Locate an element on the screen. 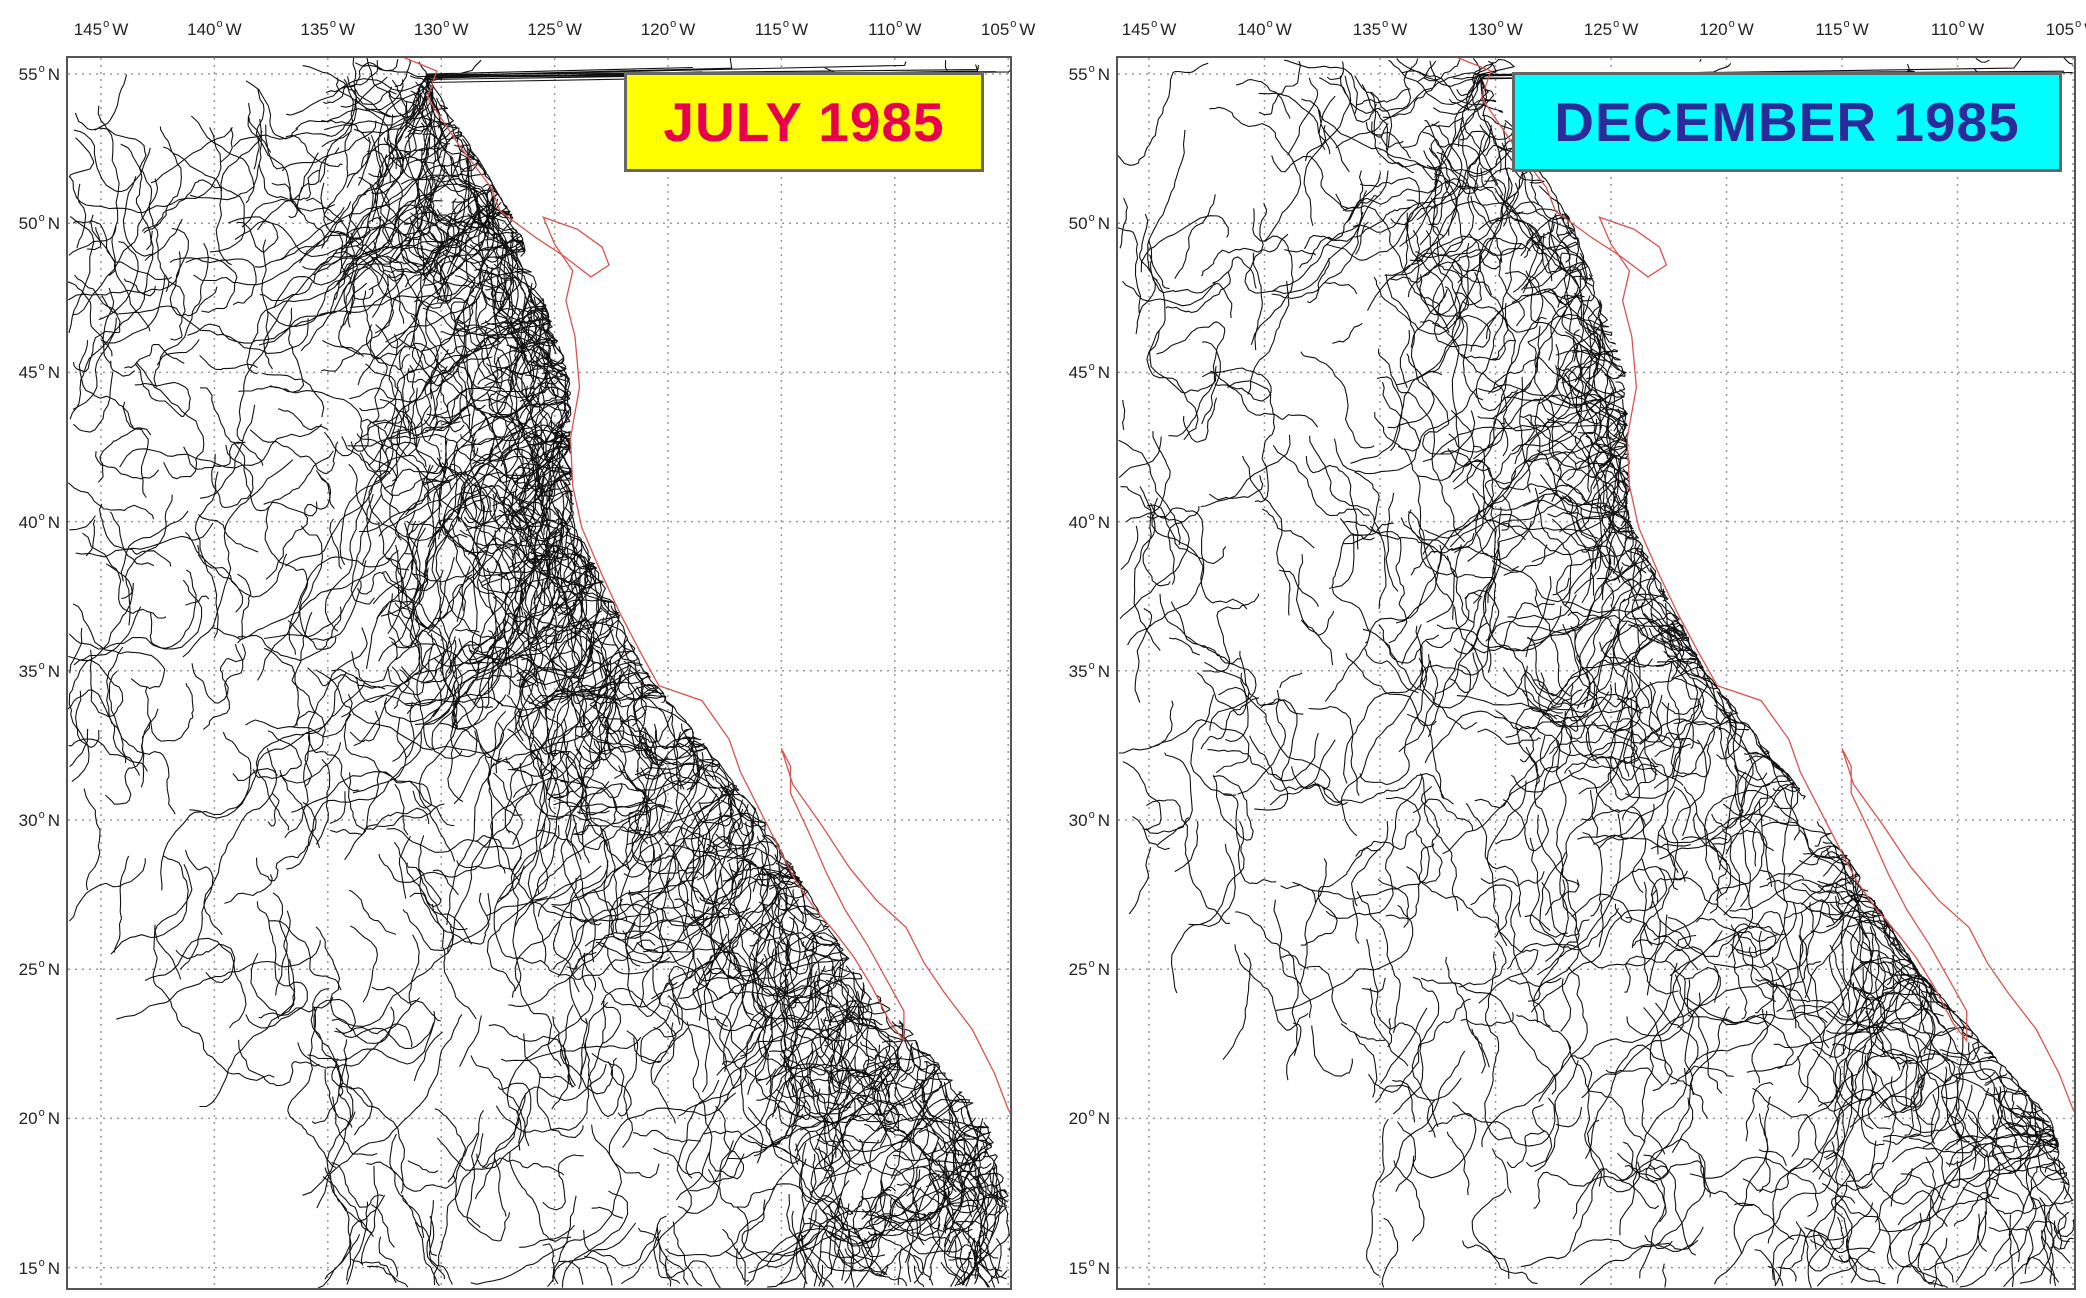 The height and width of the screenshot is (1298, 2086). month-label-july: JULY 1985 is located at coordinates (804, 122).